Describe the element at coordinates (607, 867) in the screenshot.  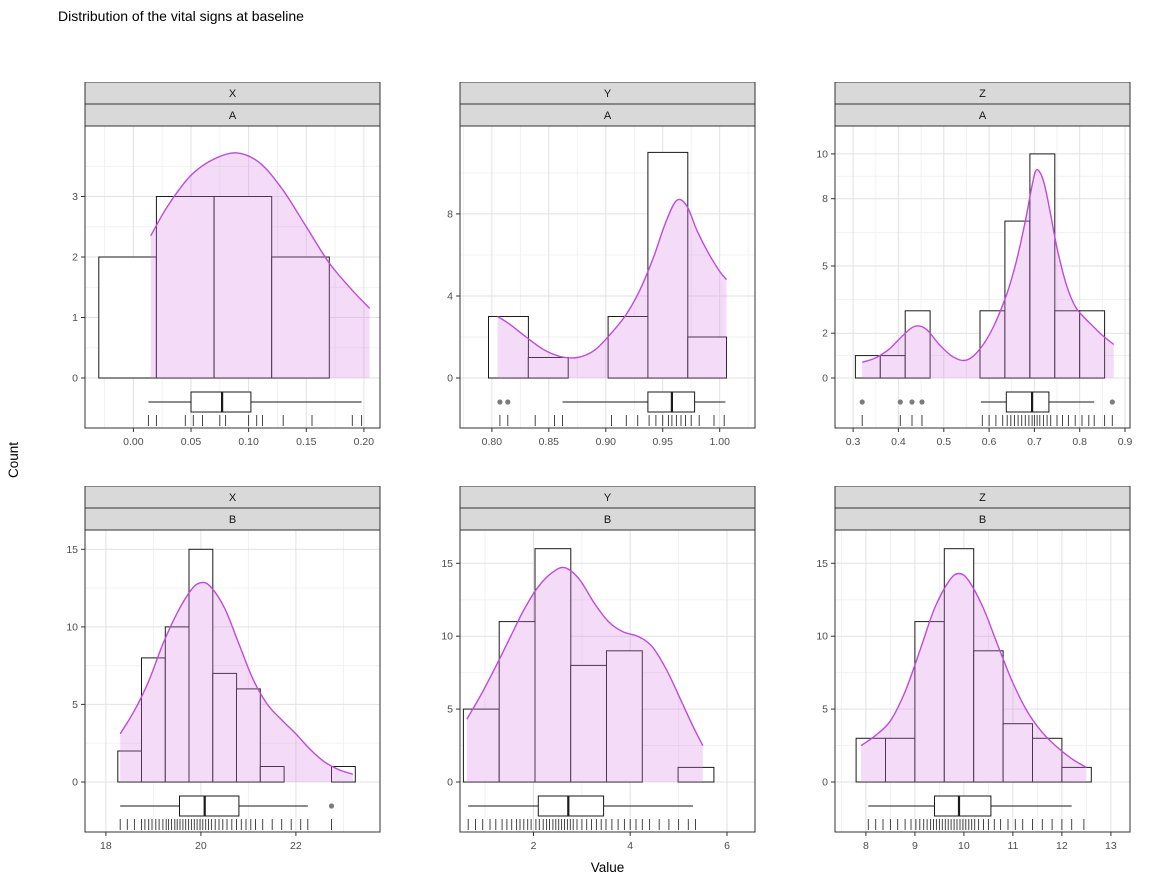
I see `x-axis-title: Value` at that location.